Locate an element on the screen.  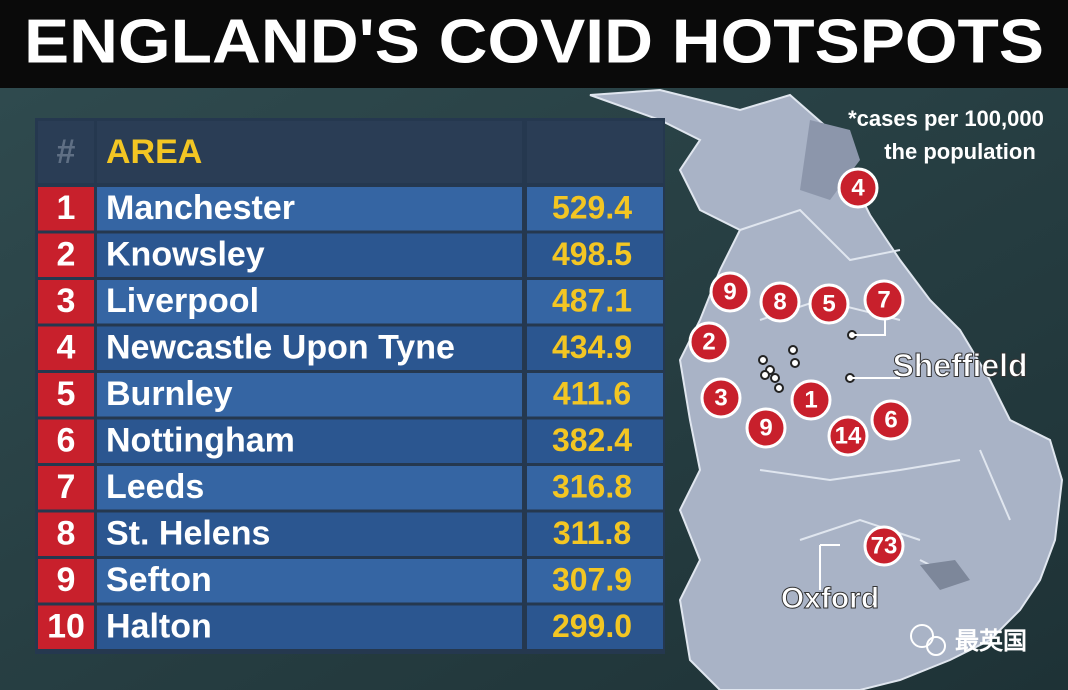
header-rank: # is located at coordinates (66, 152).